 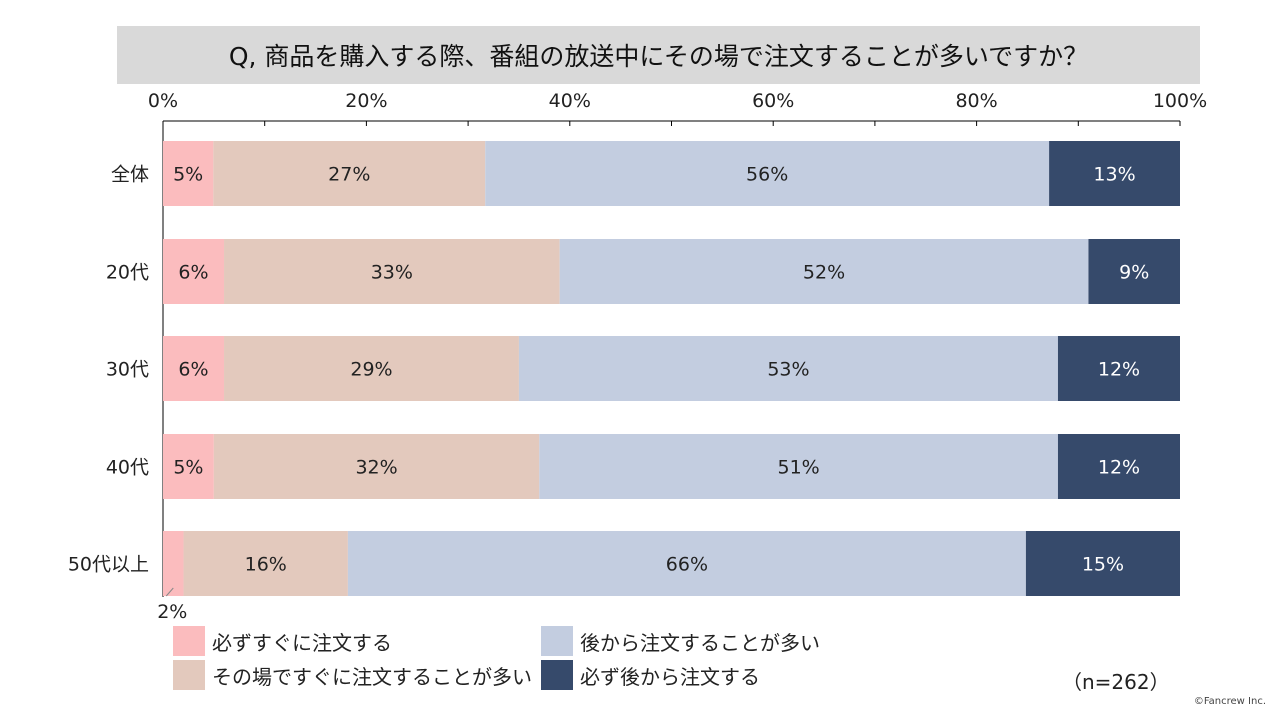 I want to click on data-label: 29%, so click(x=371, y=370).